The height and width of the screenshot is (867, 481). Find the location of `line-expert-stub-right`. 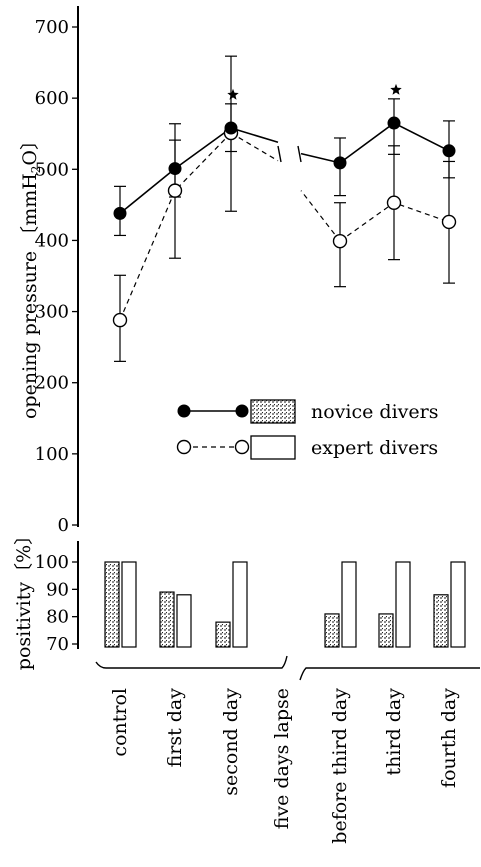

line-expert-stub-right is located at coordinates (320, 216).